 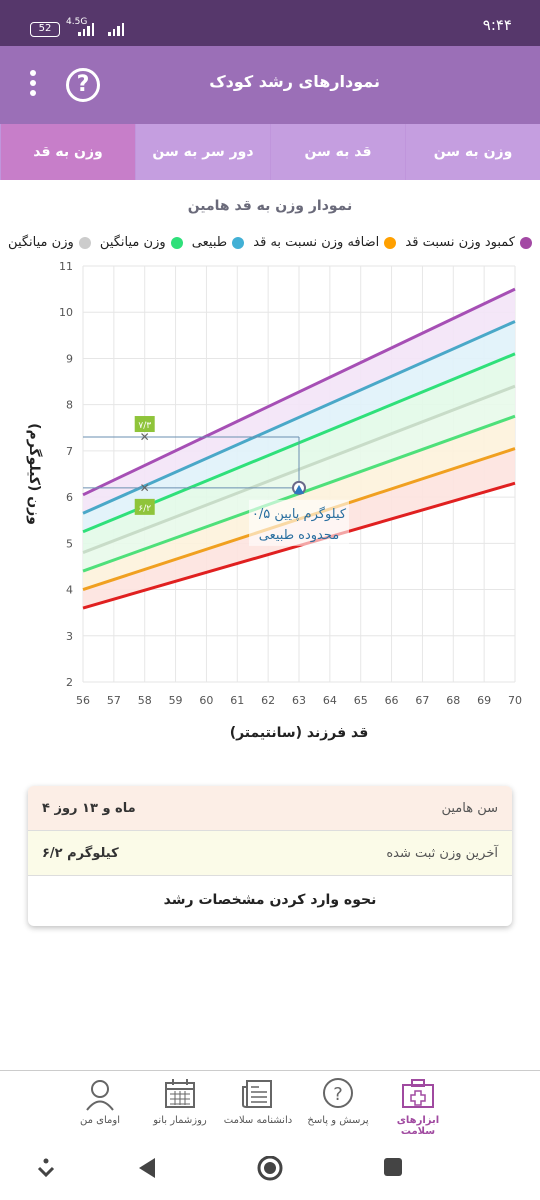 What do you see at coordinates (268, 700) in the screenshot?
I see `x-tick-label: 62` at bounding box center [268, 700].